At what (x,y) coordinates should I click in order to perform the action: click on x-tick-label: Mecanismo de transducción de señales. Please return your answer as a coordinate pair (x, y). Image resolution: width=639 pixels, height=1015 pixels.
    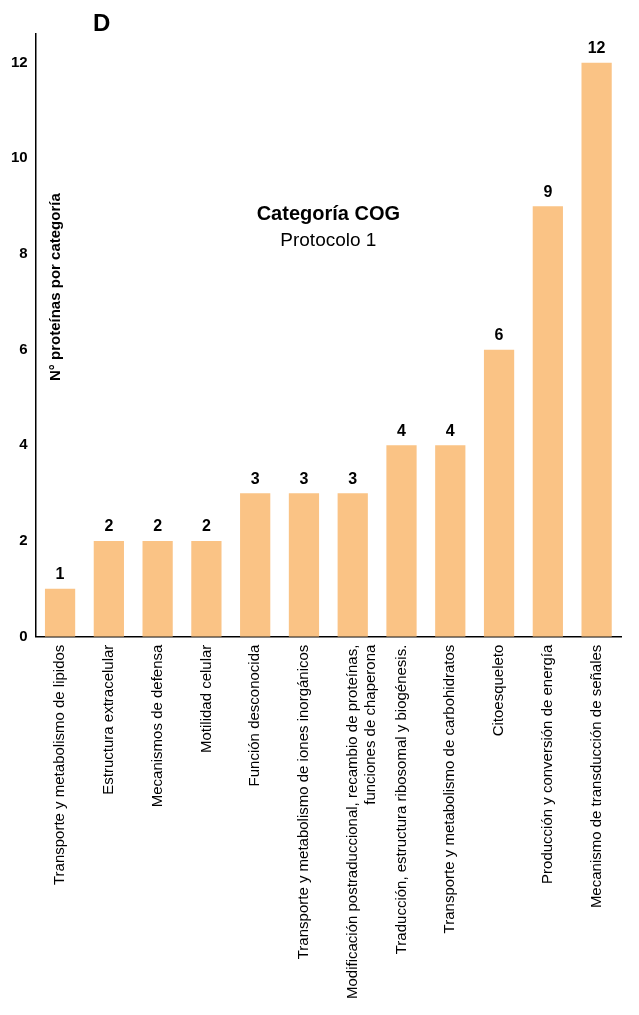
    Looking at the image, I should click on (595, 776).